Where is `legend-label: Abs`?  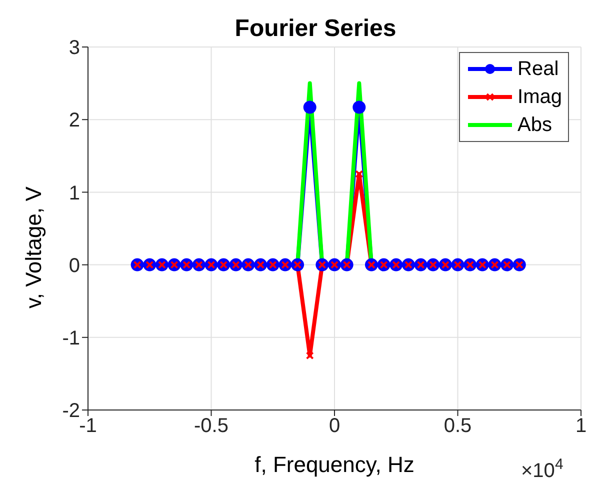 legend-label: Abs is located at coordinates (535, 125).